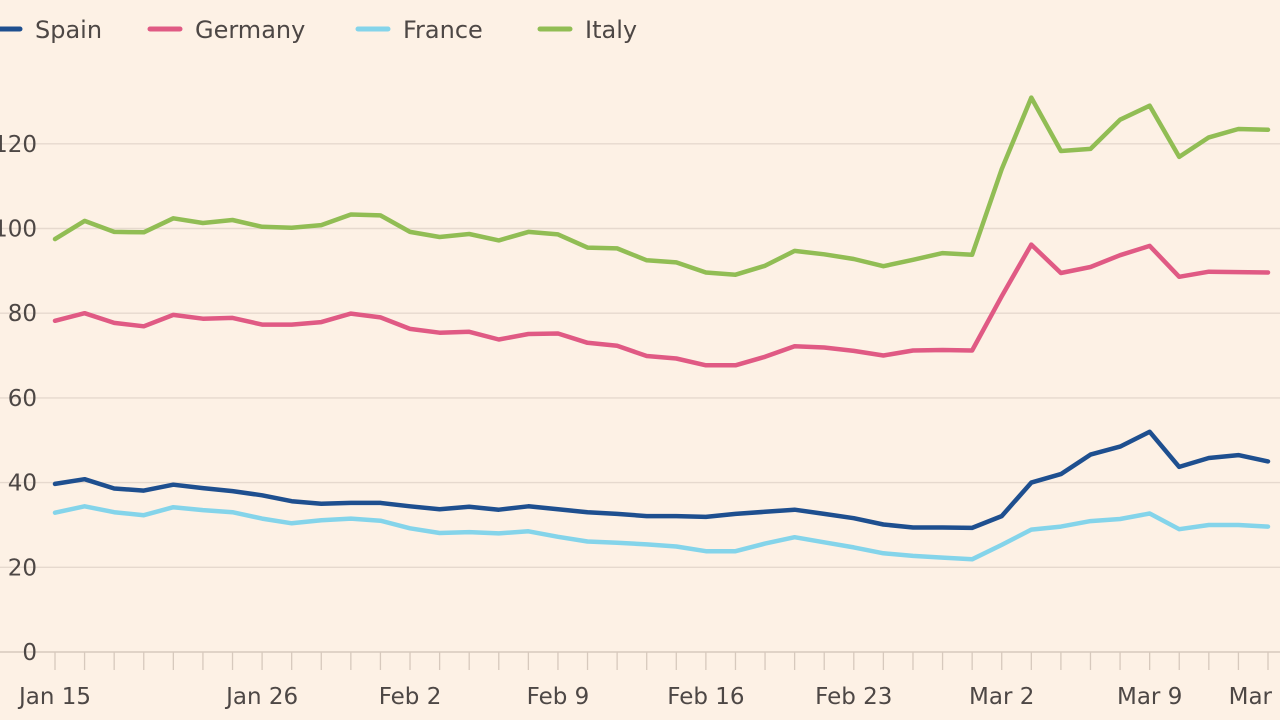 This screenshot has width=1280, height=720. Describe the element at coordinates (22, 314) in the screenshot. I see `y-tick-label: 80` at that location.